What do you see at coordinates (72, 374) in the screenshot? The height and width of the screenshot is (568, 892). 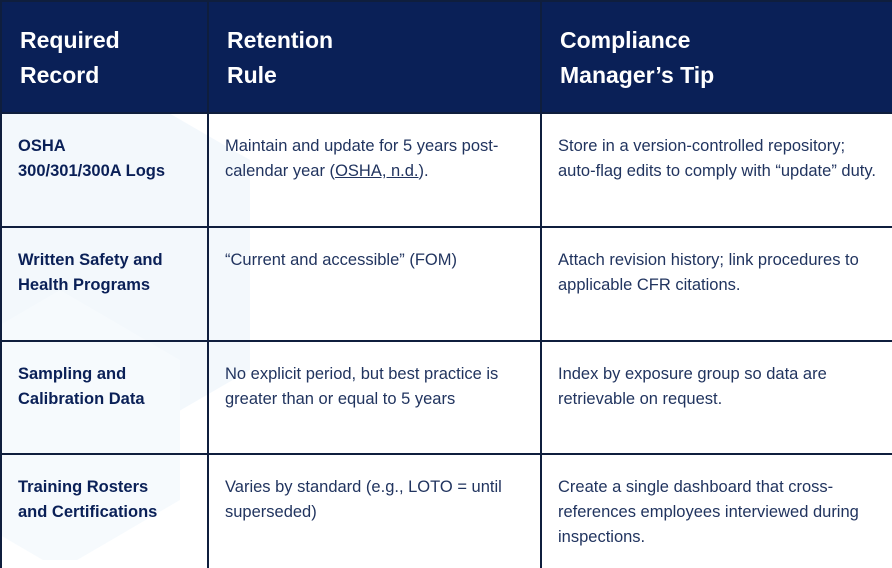 I see `record-name-line: Sampling and` at bounding box center [72, 374].